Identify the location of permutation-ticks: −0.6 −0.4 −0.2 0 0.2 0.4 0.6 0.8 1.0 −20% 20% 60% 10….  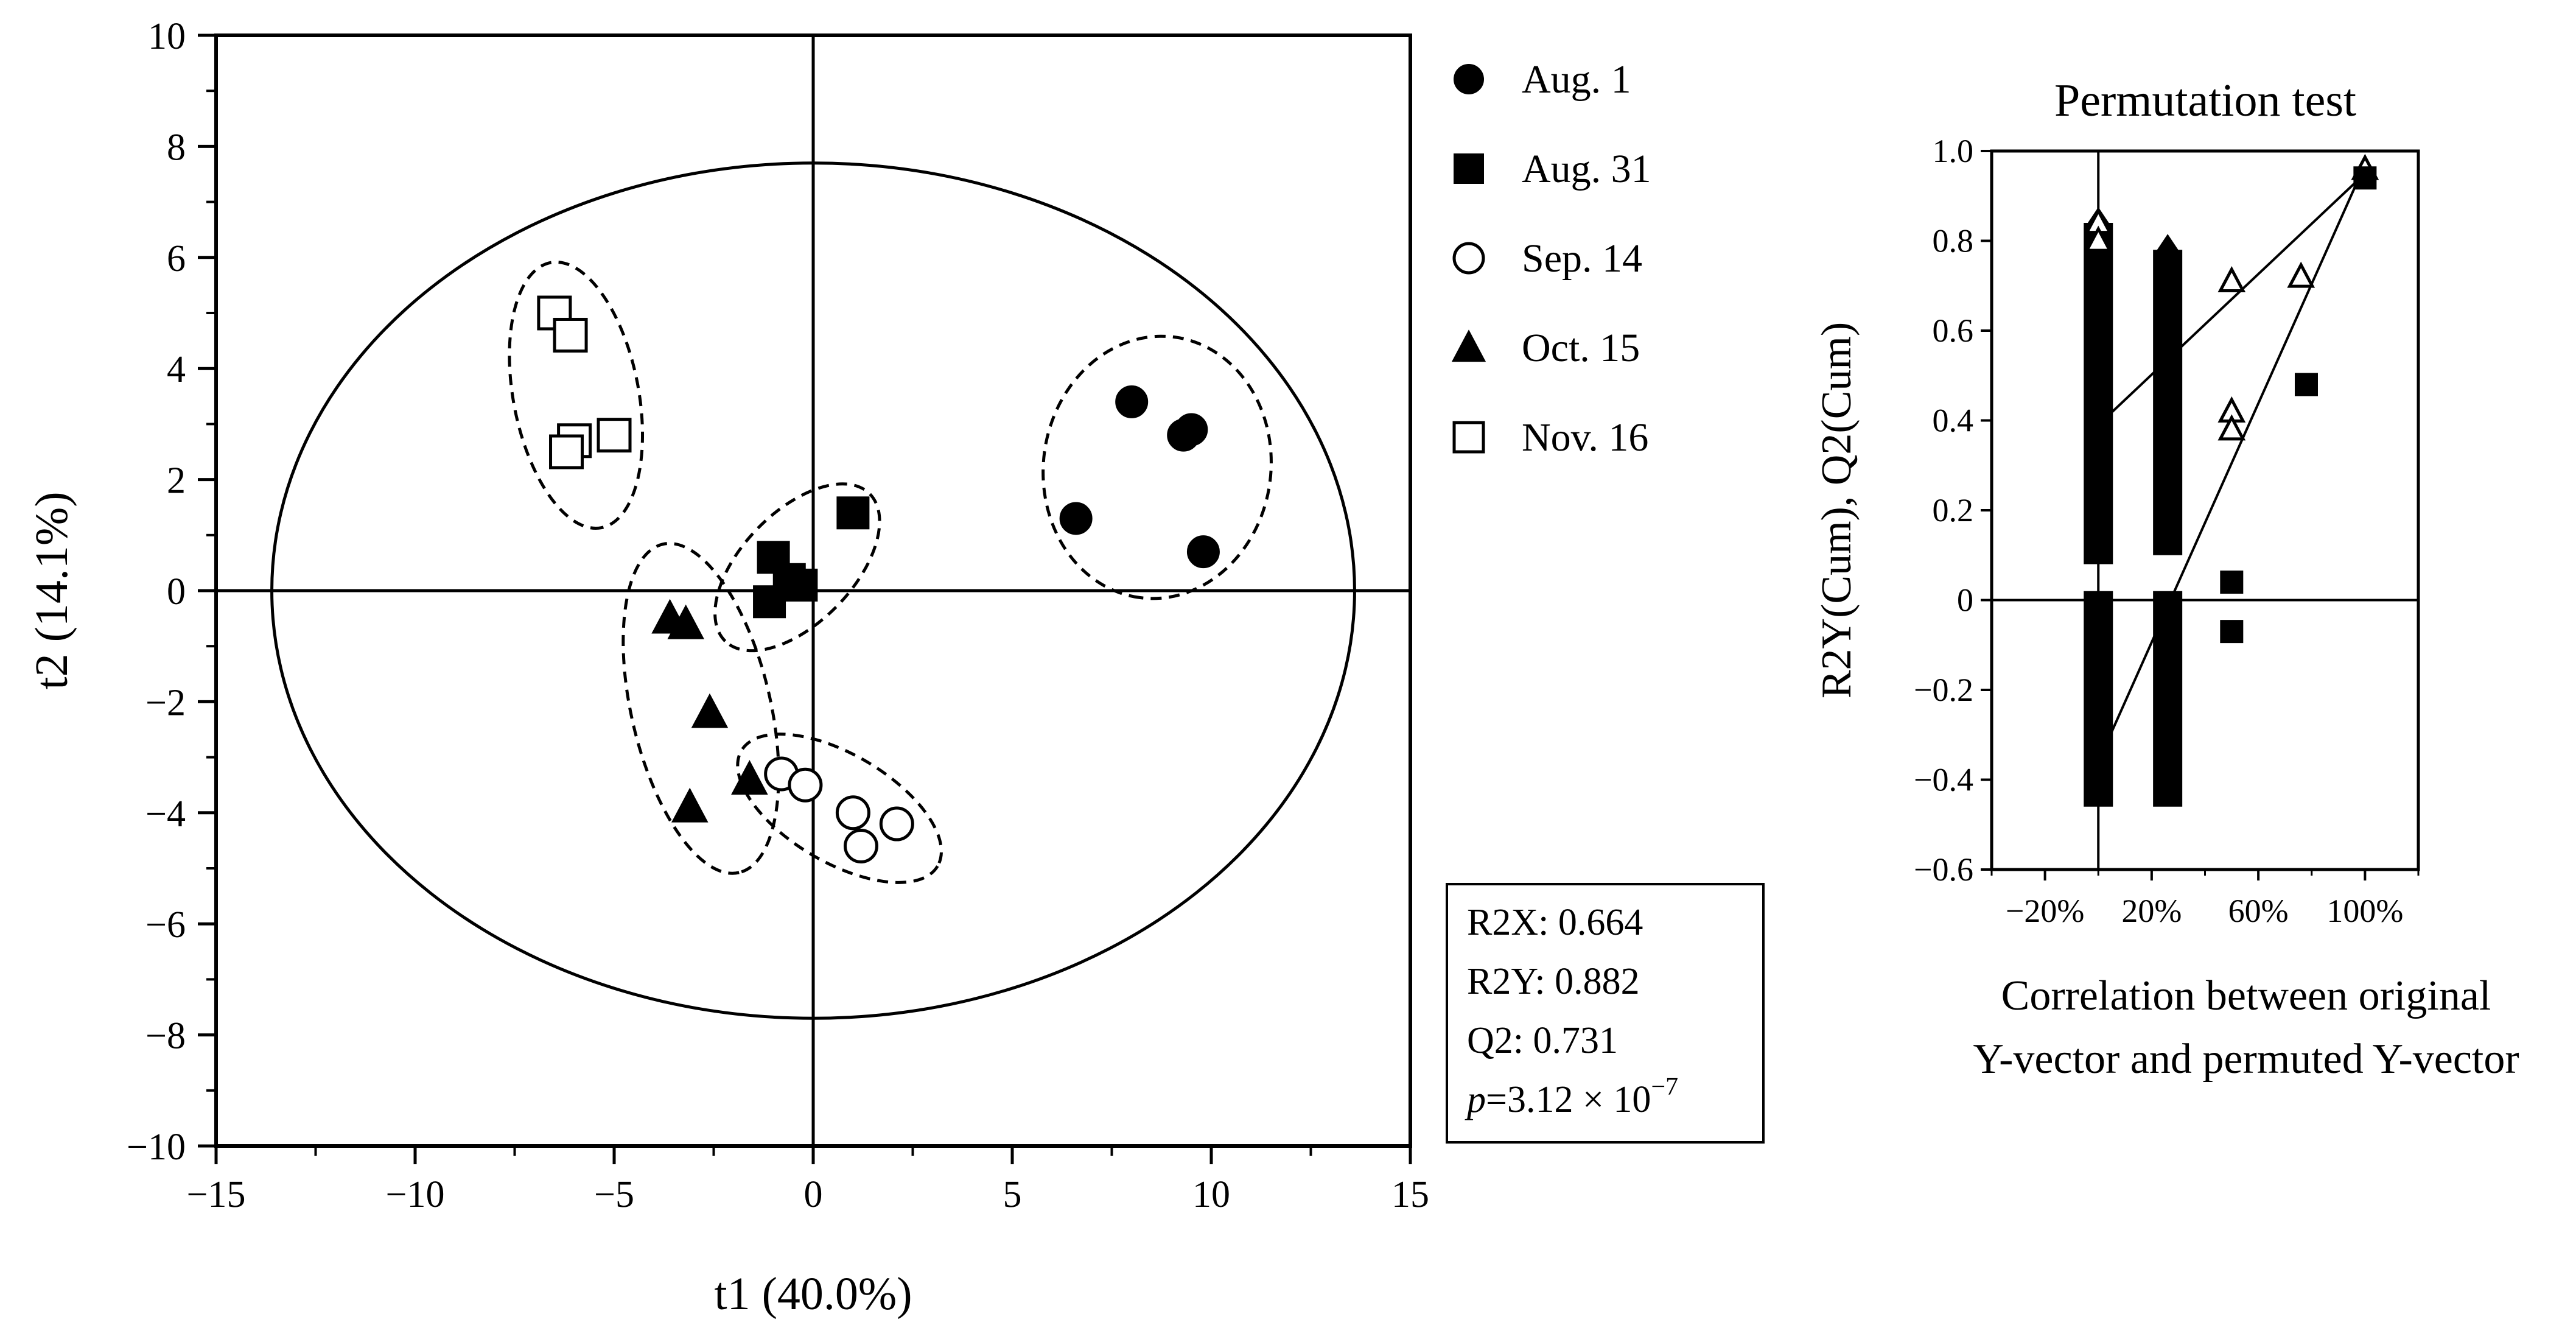
(2167, 531).